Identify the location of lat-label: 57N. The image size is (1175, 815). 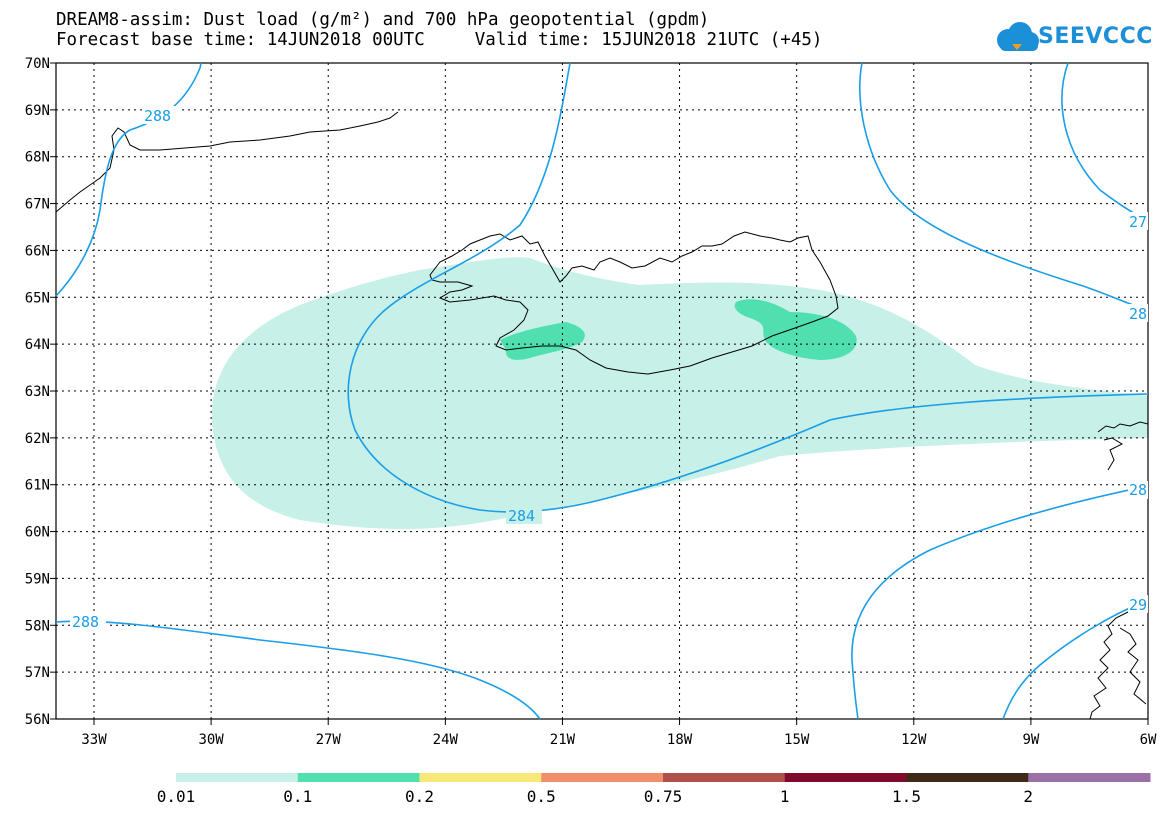
(37, 673).